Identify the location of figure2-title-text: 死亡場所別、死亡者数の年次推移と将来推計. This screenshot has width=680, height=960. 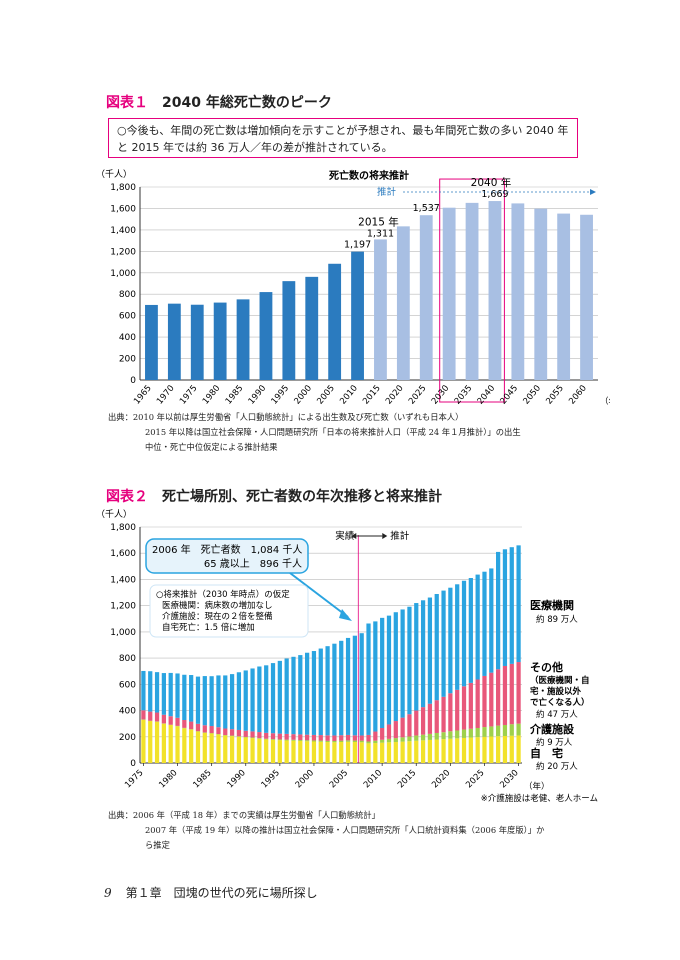
(302, 497).